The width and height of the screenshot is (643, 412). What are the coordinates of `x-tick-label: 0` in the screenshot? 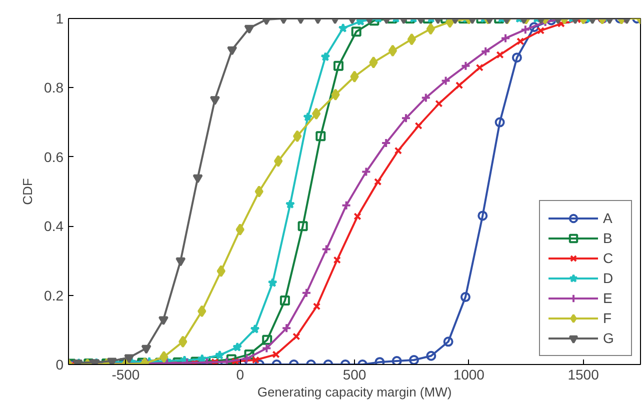 It's located at (240, 374).